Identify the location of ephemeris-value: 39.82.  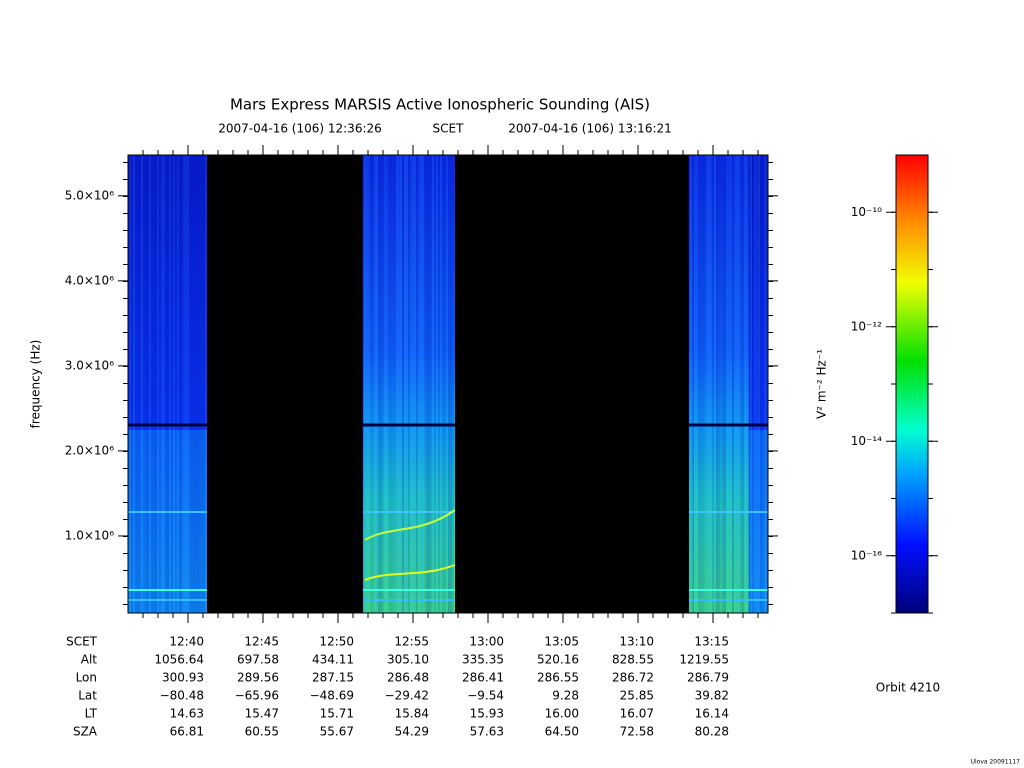
(712, 696).